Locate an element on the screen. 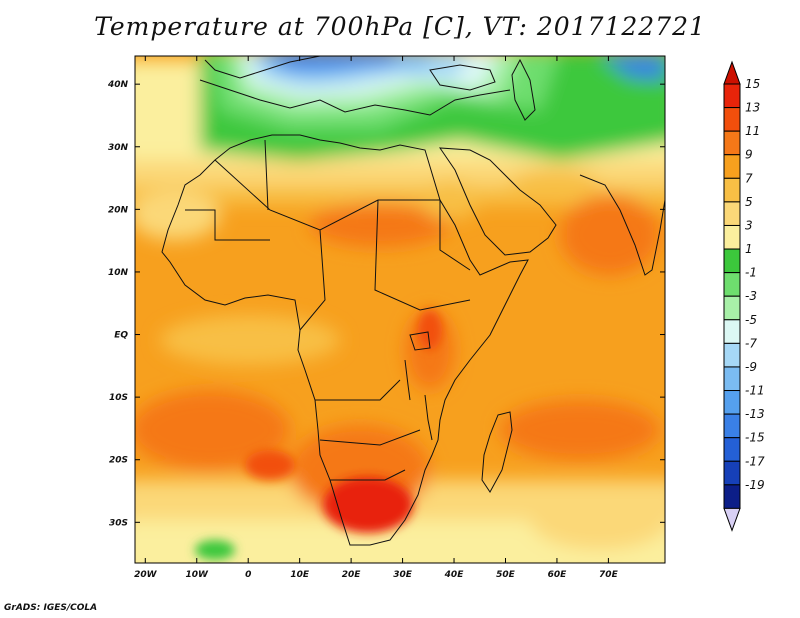  lat-tick-label: 20S is located at coordinates (118, 461).